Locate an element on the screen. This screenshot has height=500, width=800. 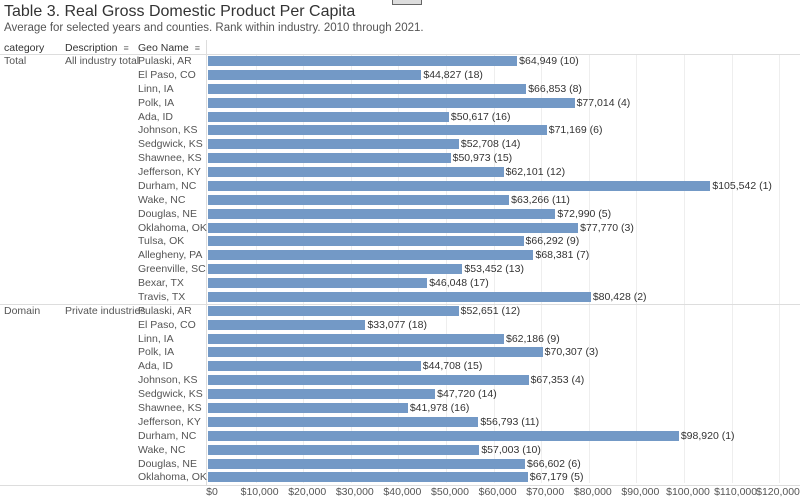
bar-value-label: $77,014 (4) is located at coordinates (603, 102).